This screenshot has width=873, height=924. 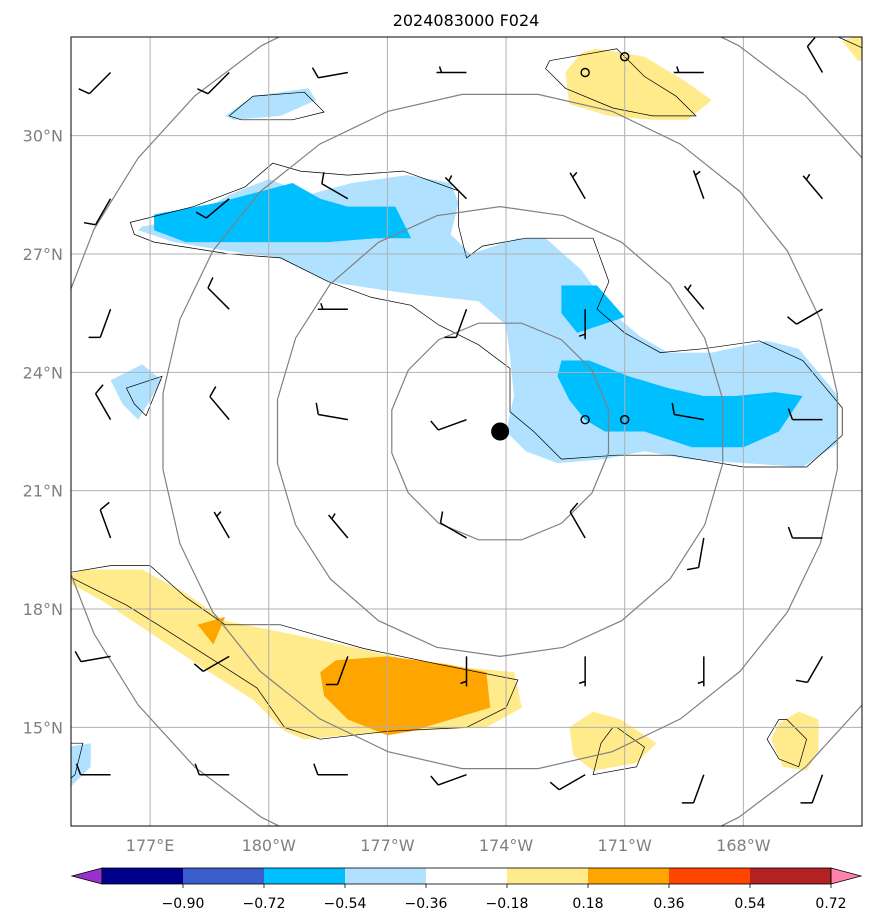 What do you see at coordinates (345, 904) in the screenshot?
I see `colorbar-tick-label: −0.54` at bounding box center [345, 904].